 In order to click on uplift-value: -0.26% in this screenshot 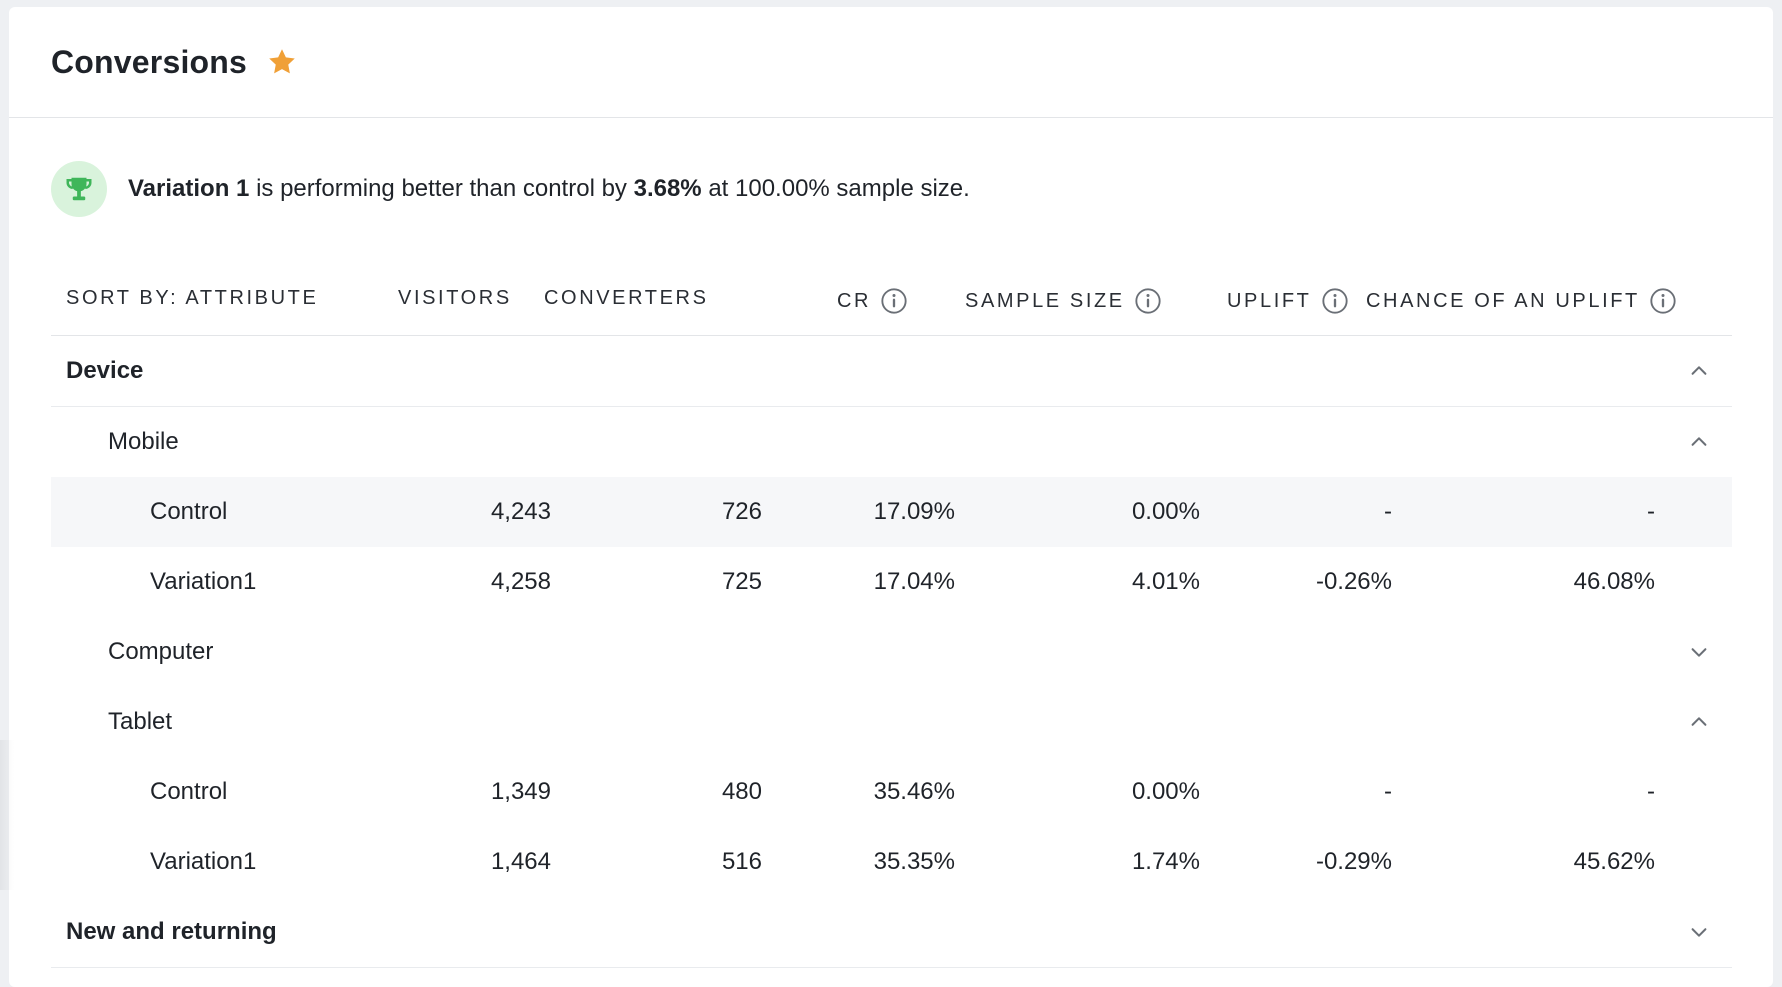, I will do `click(1353, 581)`.